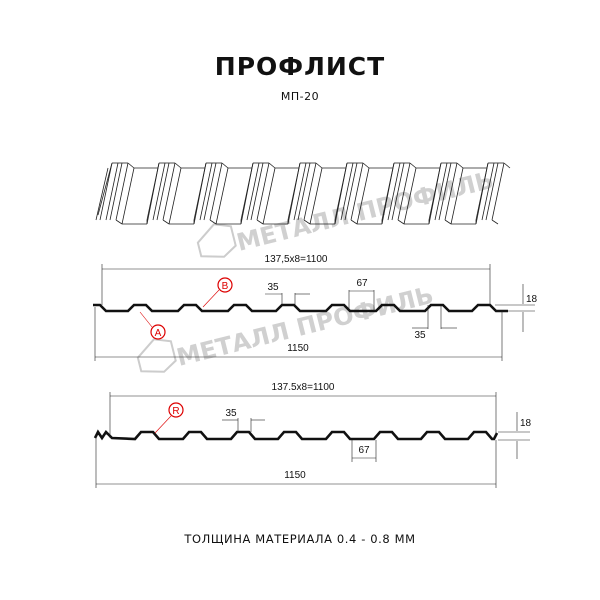 The height and width of the screenshot is (600, 600). I want to click on profile-a, so click(314, 312).